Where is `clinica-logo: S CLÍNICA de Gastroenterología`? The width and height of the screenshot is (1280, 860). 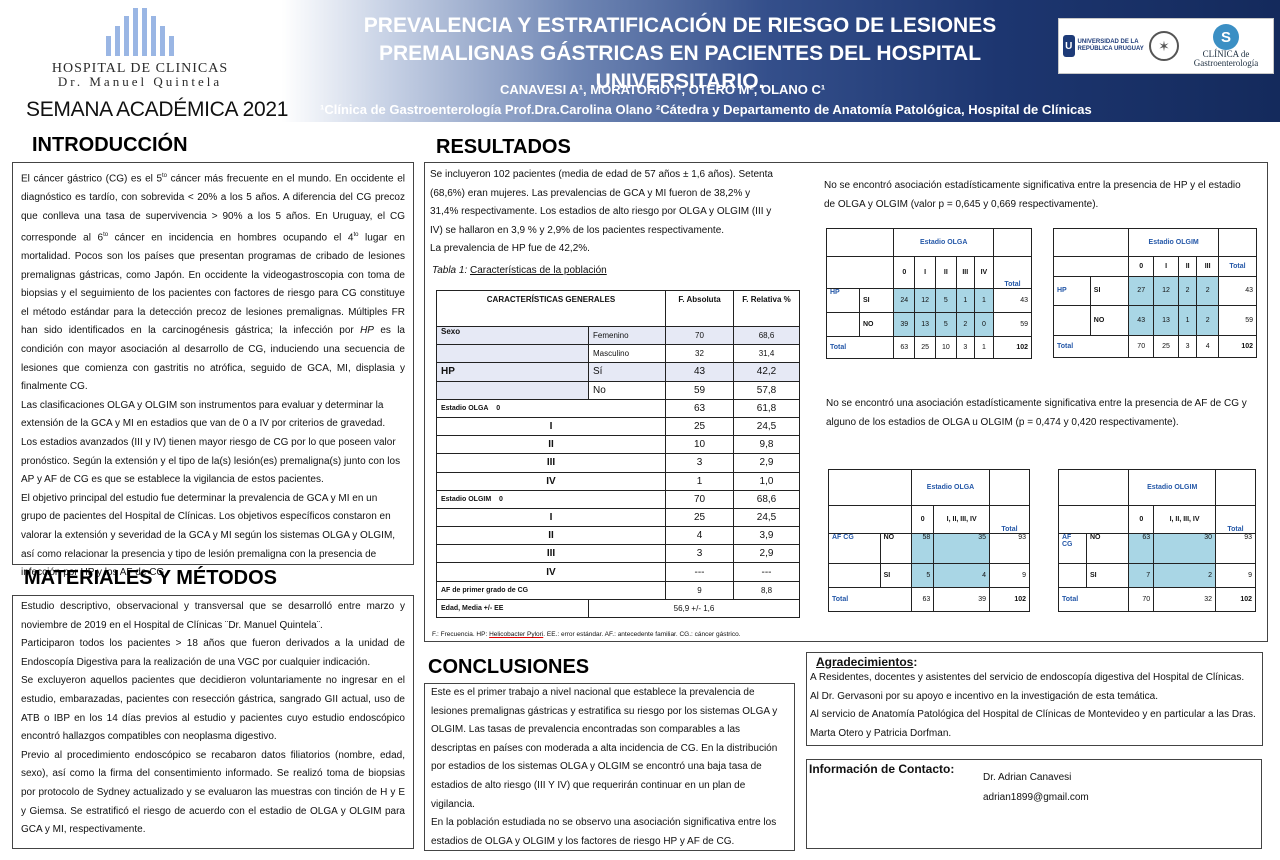
clinica-logo: S CLÍNICA de Gastroenterología is located at coordinates (1226, 46).